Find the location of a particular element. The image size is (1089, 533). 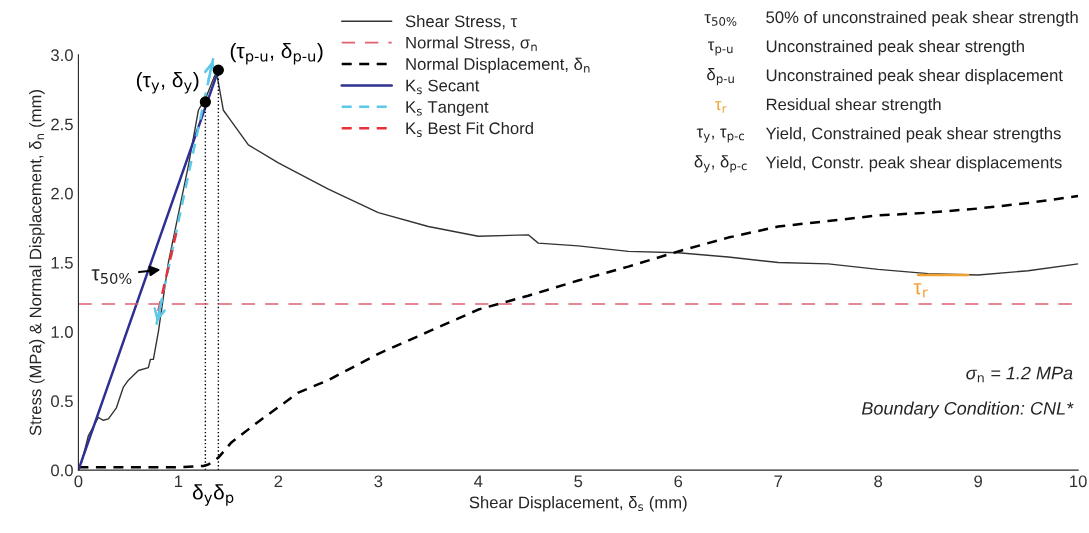

annotation: δ$_{y}$, δ$_{p-c}$ is located at coordinates (720, 164).